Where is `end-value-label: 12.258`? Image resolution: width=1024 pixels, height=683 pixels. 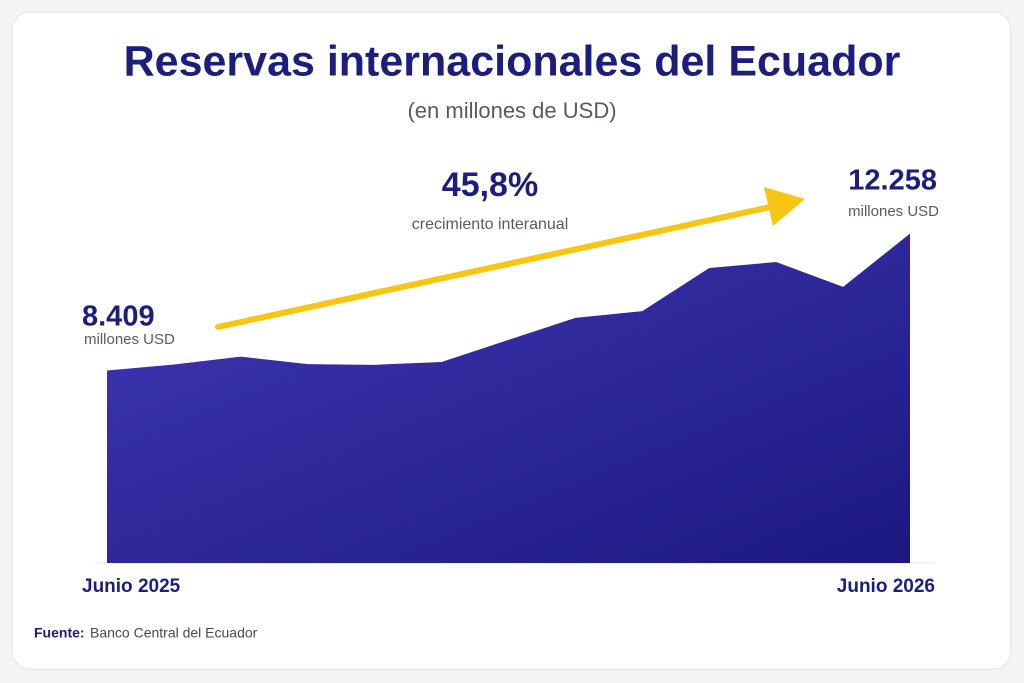
end-value-label: 12.258 is located at coordinates (892, 181).